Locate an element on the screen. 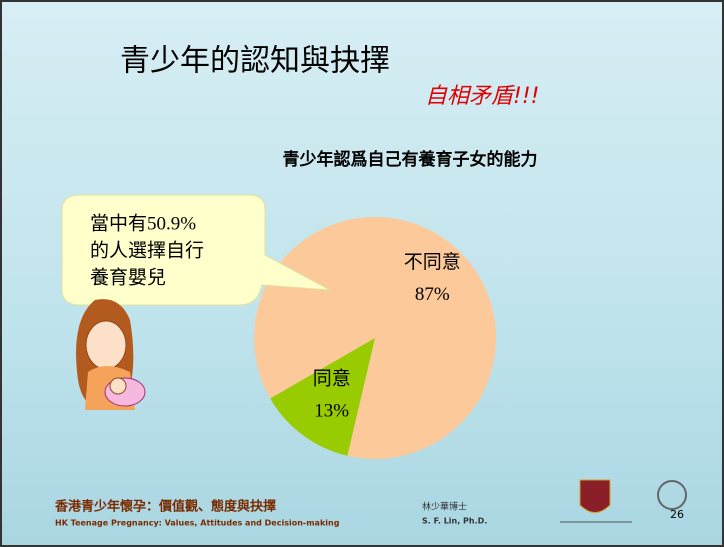  author-cn: 林少華博士 is located at coordinates (444, 507).